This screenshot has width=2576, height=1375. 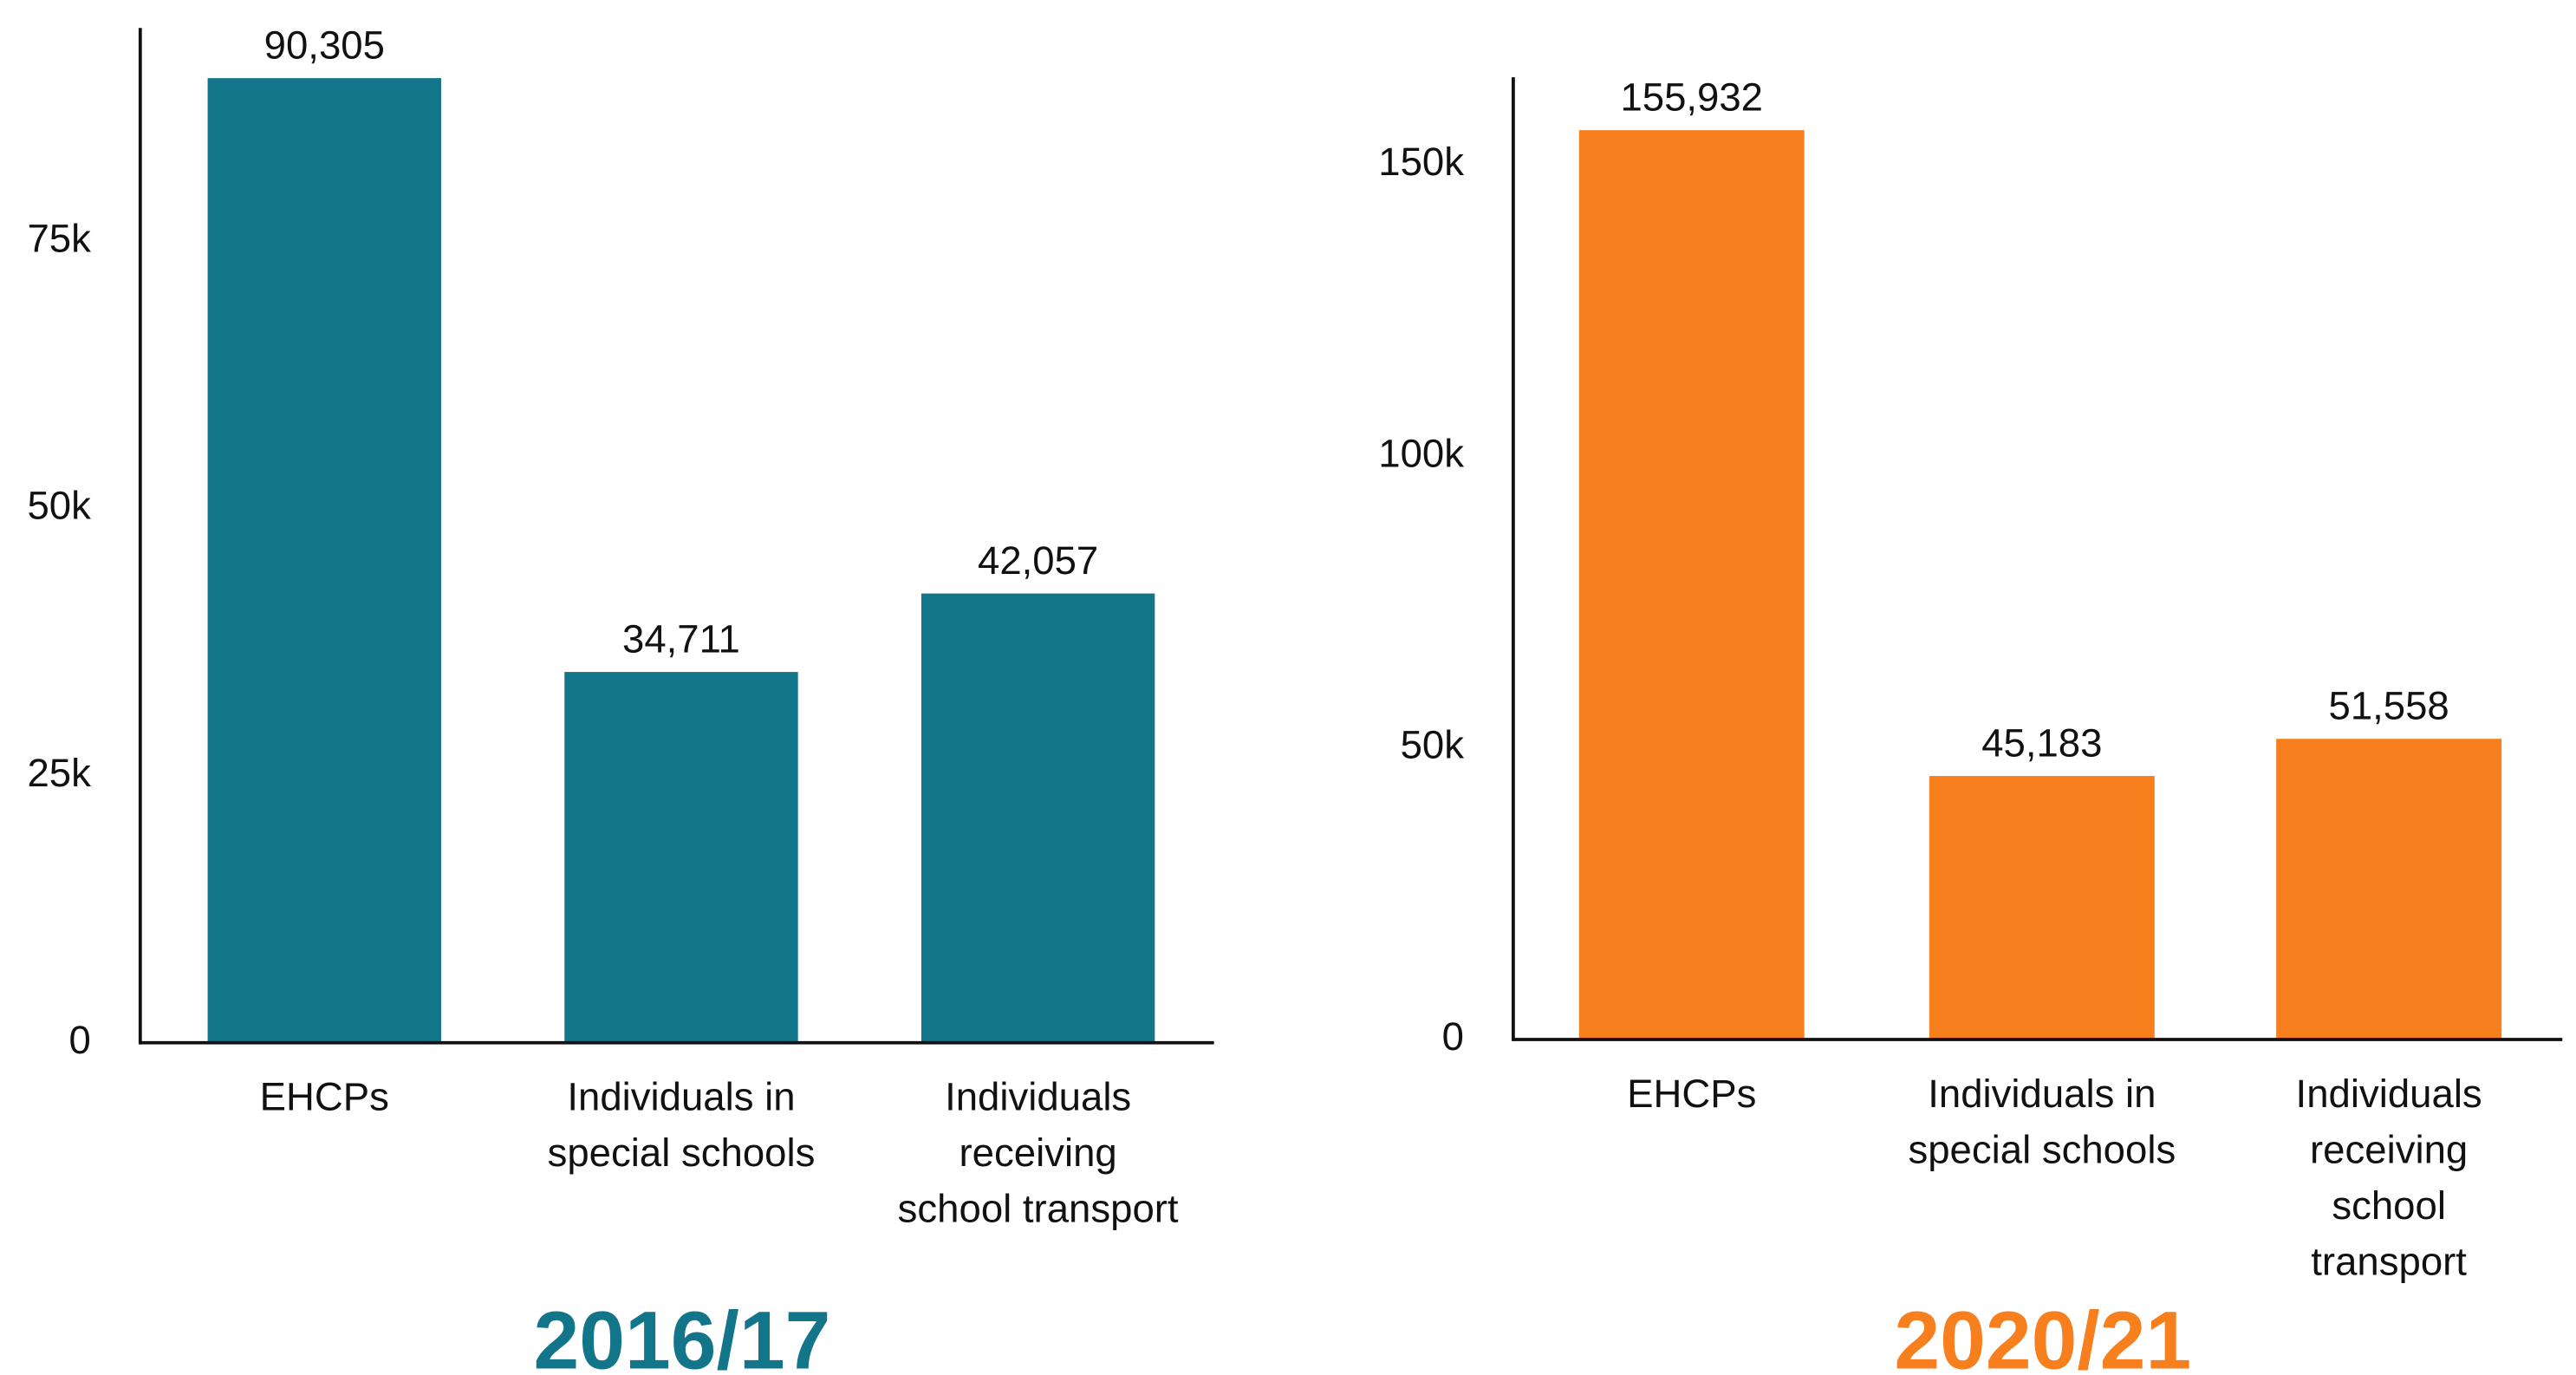 I want to click on value-label: 90,305, so click(x=324, y=45).